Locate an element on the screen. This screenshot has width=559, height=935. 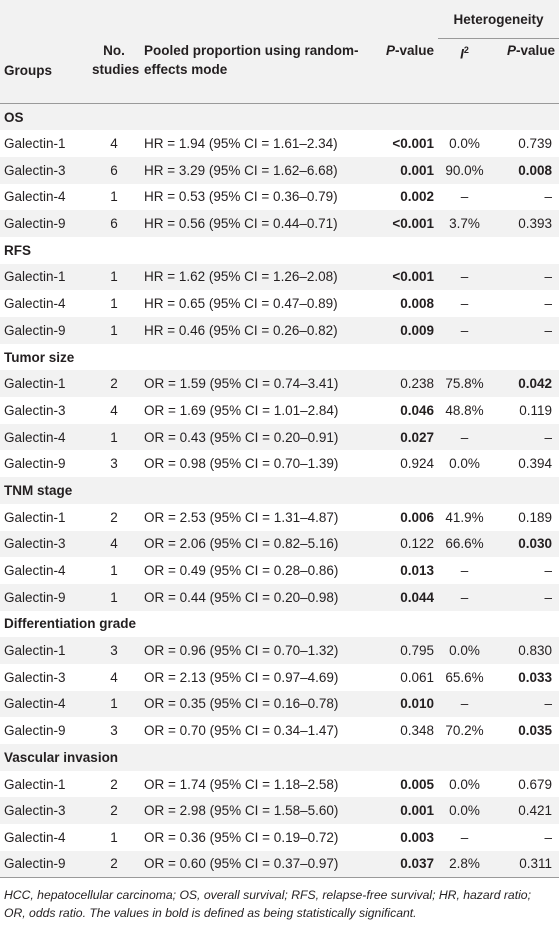
i2-cell: 65.6% is located at coordinates (464, 677).